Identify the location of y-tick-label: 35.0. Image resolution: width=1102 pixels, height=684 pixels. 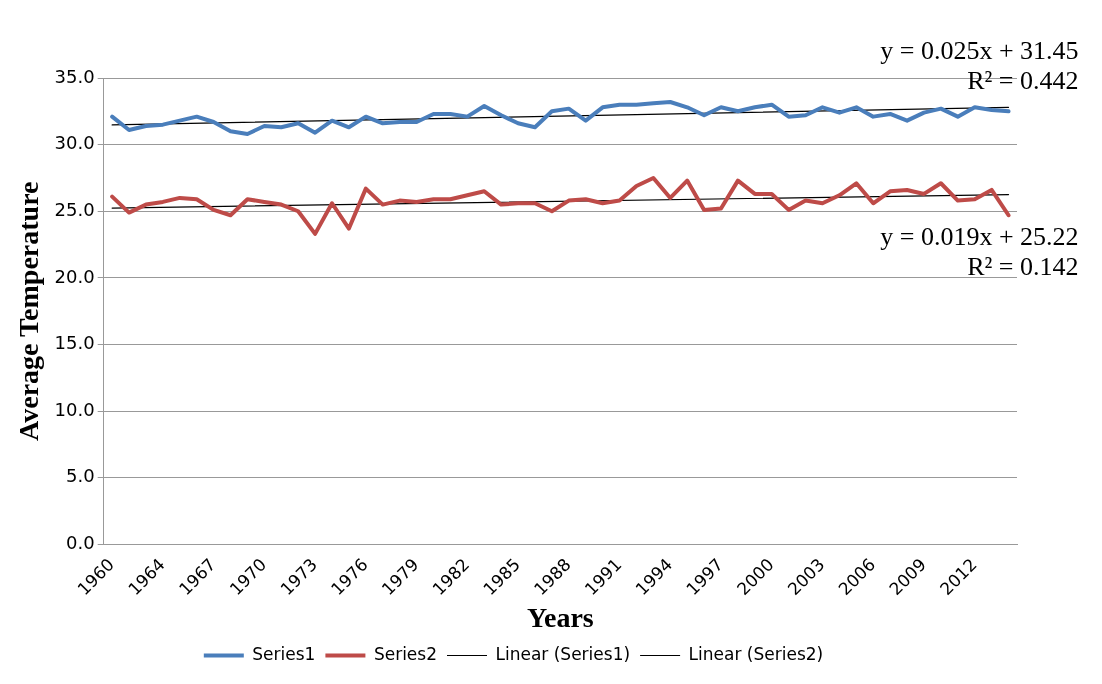
(74, 76).